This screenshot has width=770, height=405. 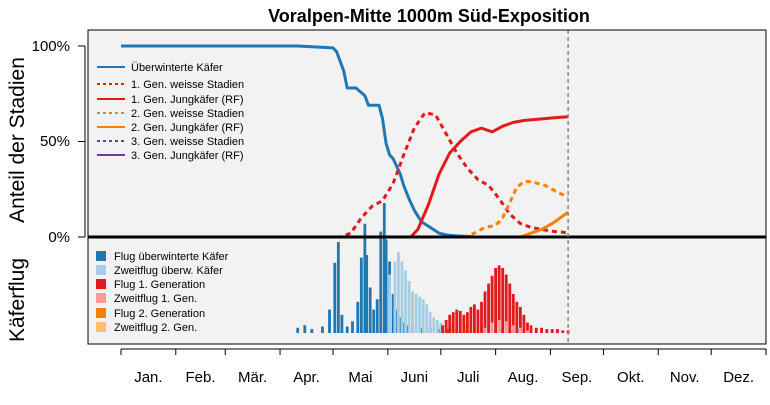 What do you see at coordinates (201, 377) in the screenshot?
I see `x-tick-label: Feb.` at bounding box center [201, 377].